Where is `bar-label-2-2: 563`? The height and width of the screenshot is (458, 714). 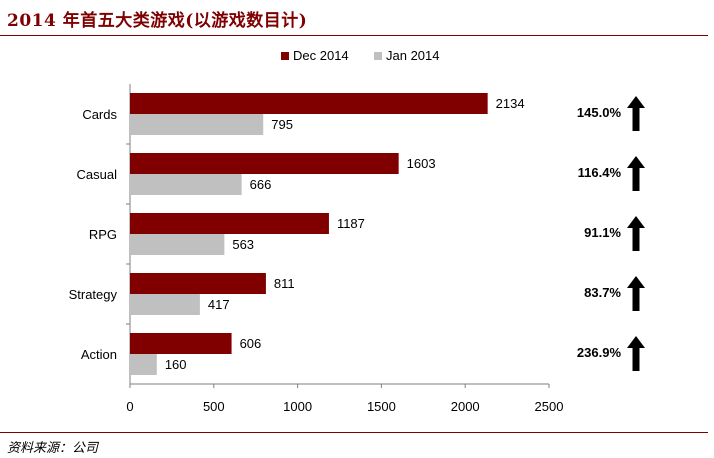 bar-label-2-2: 563 is located at coordinates (243, 244).